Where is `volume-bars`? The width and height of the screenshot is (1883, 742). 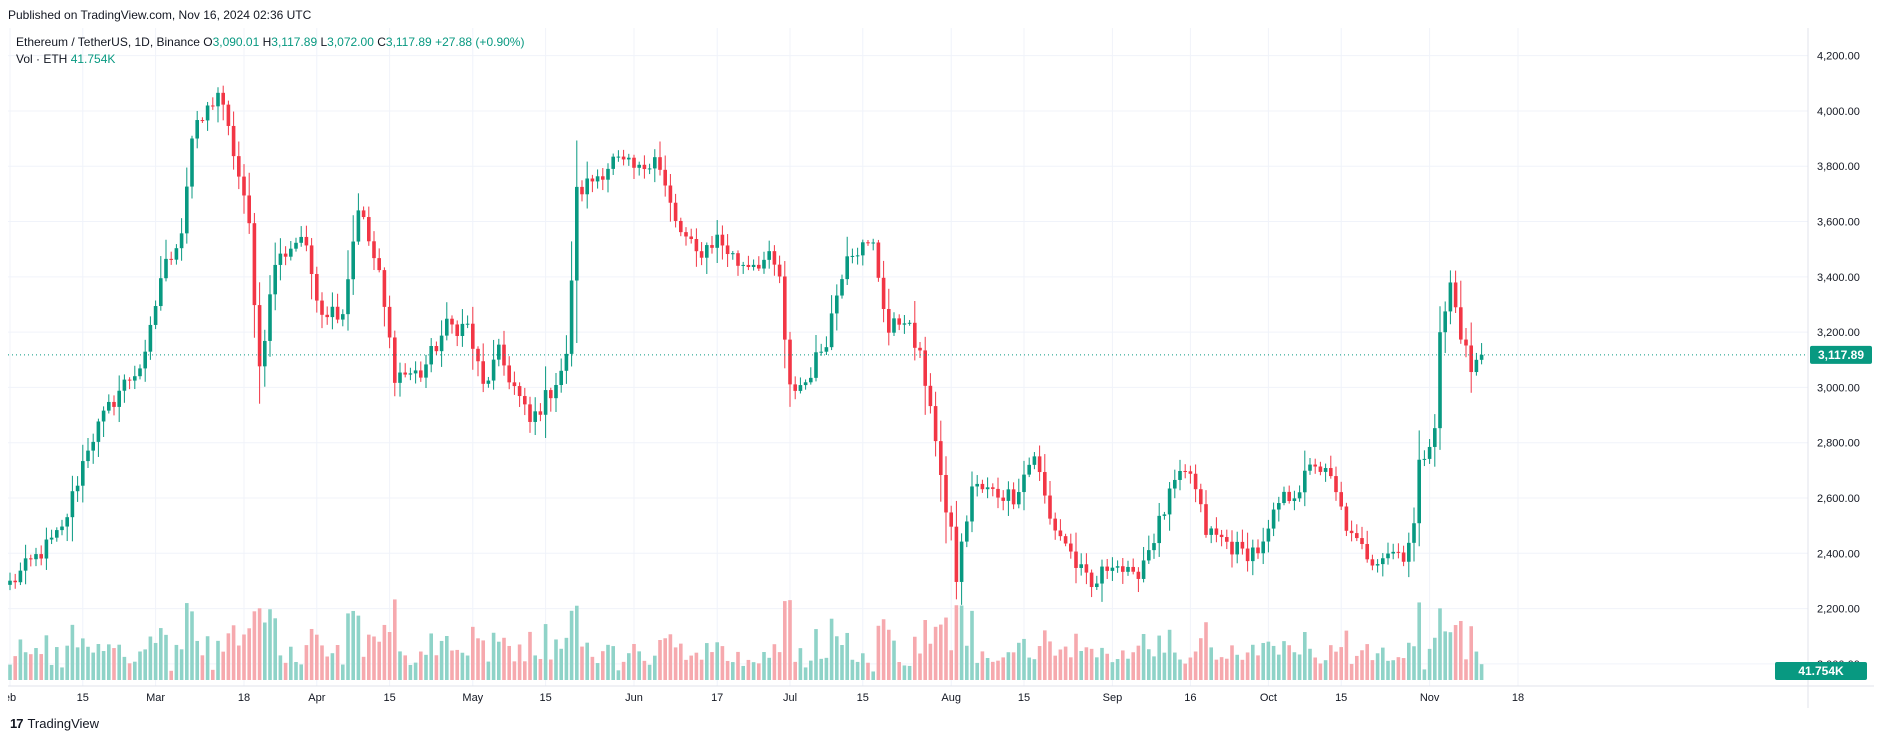 volume-bars is located at coordinates (746, 639).